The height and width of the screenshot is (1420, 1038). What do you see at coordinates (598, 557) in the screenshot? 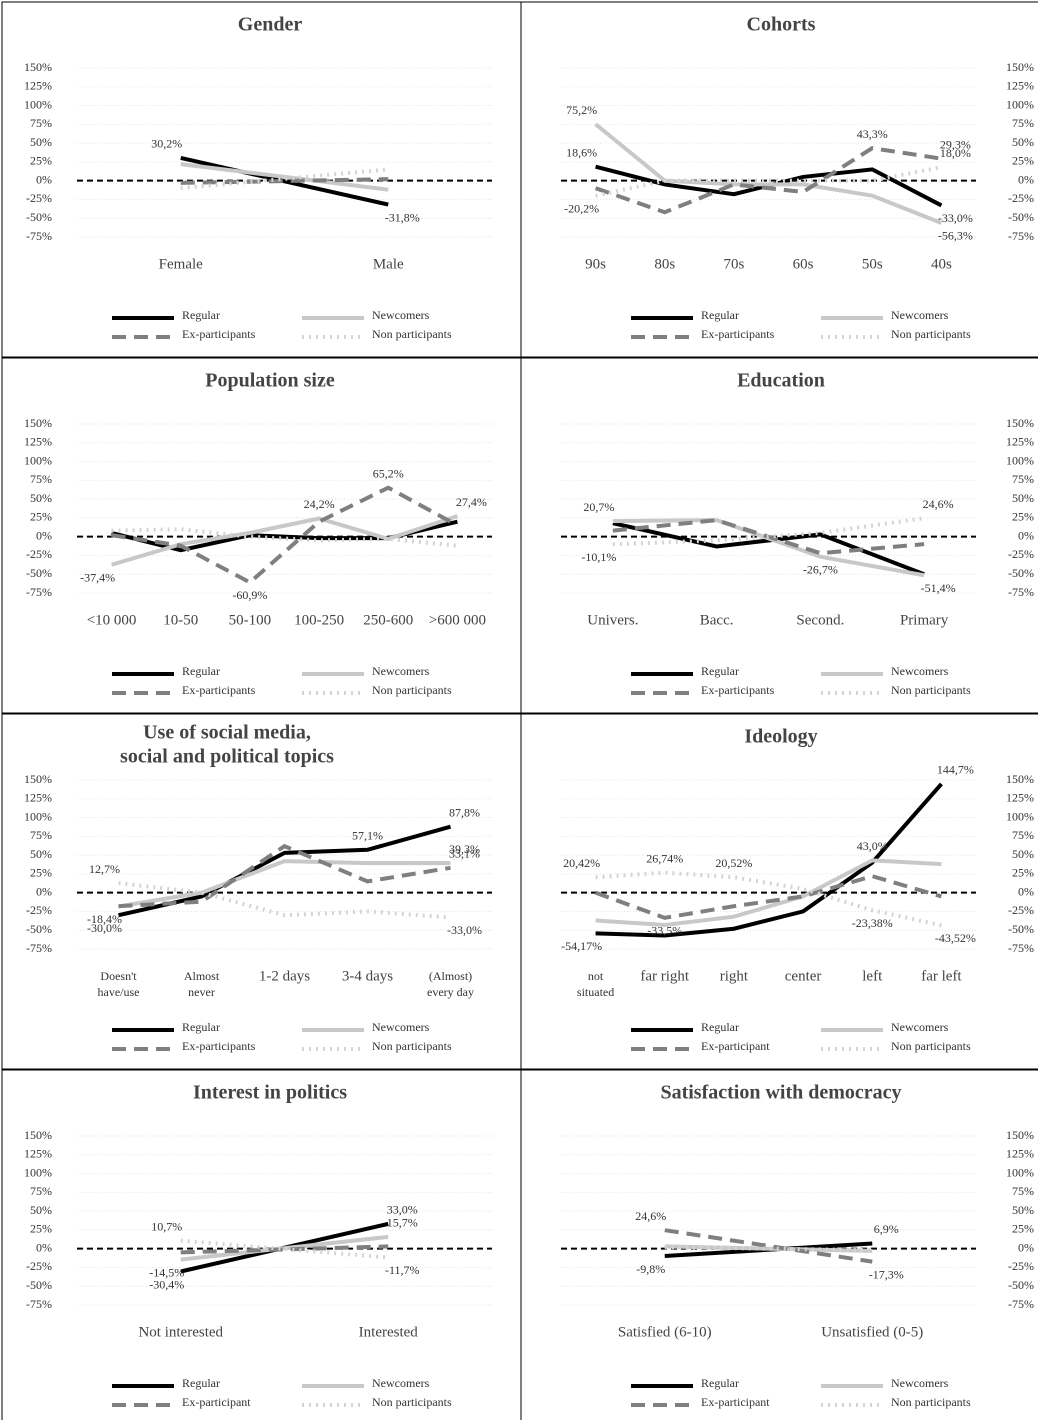
I see `data-label: -10,1%` at bounding box center [598, 557].